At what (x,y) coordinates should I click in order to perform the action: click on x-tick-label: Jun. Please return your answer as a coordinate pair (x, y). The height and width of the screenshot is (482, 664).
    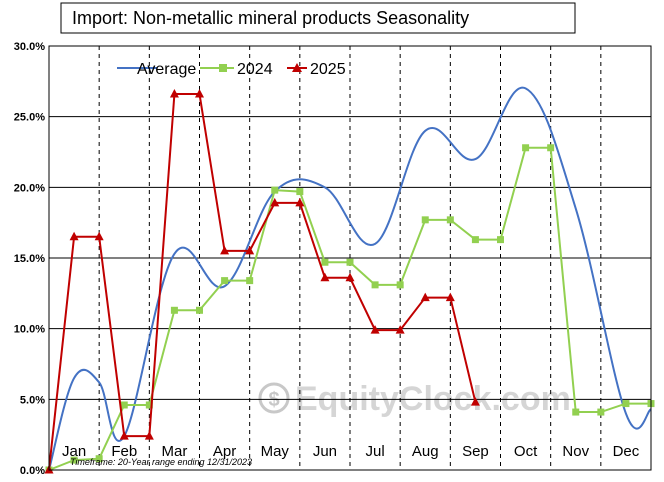
    Looking at the image, I should click on (325, 451).